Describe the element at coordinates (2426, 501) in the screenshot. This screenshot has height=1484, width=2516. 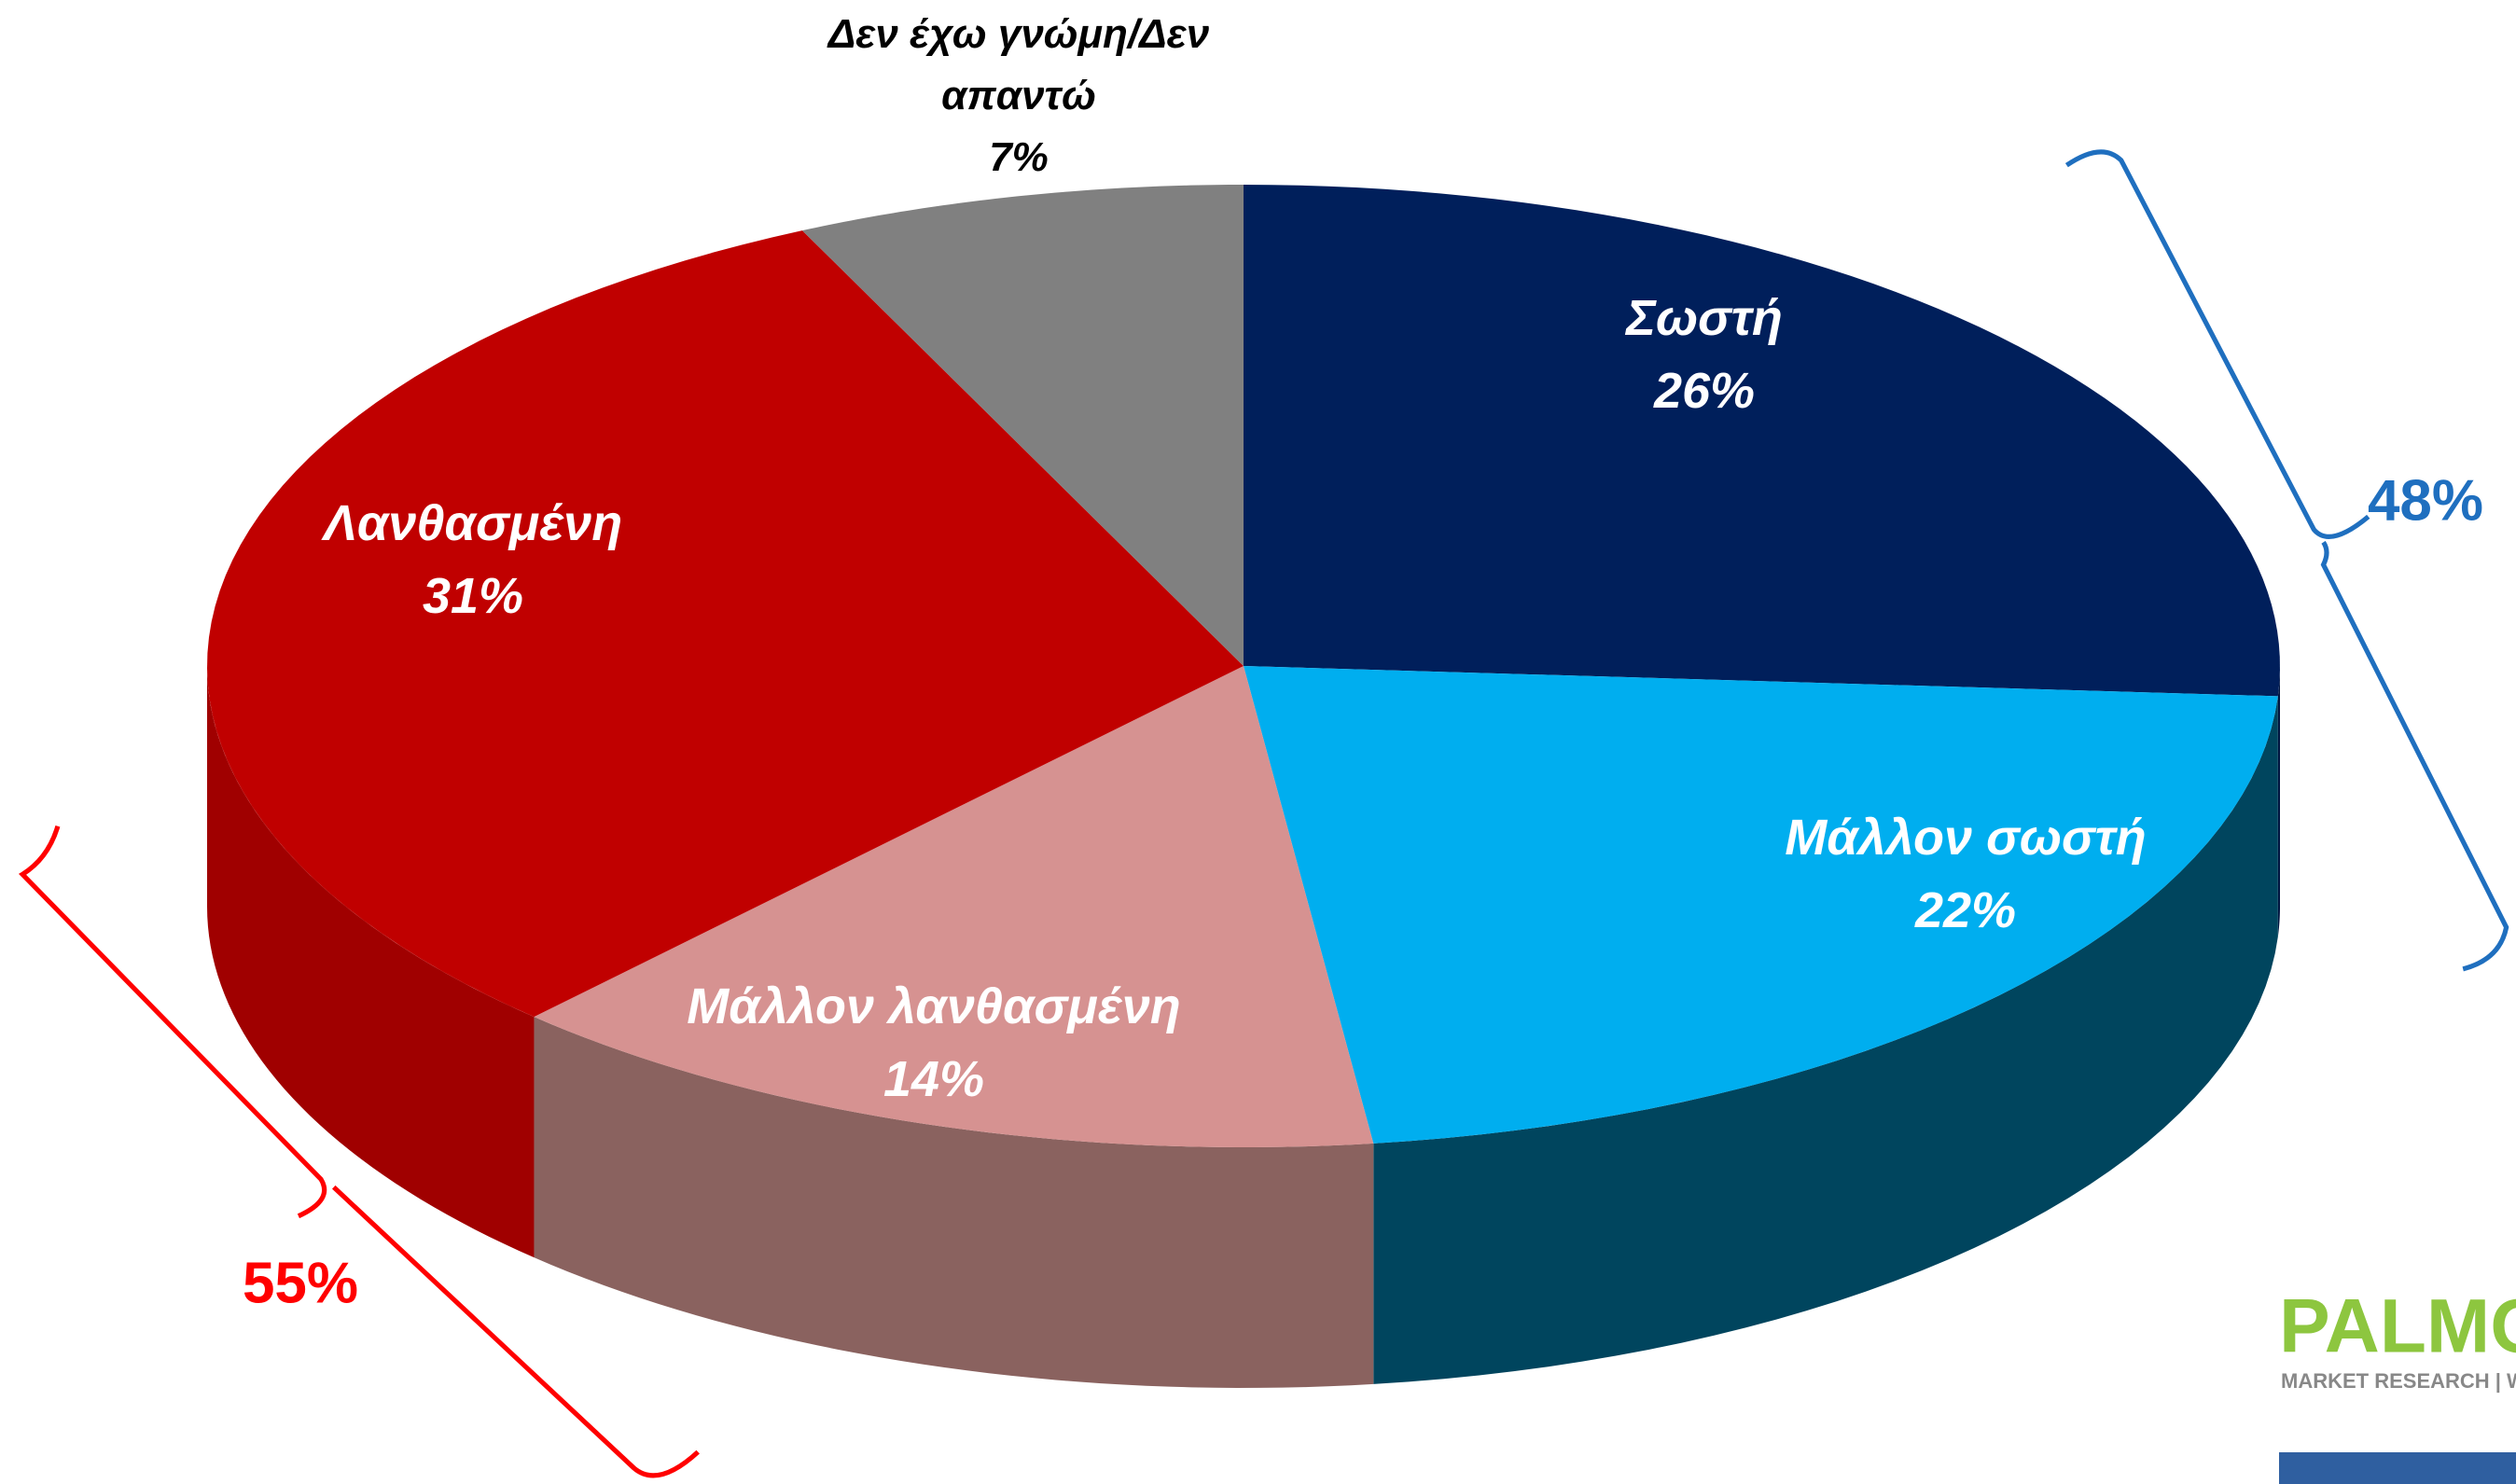
I see `group-total: 48%` at that location.